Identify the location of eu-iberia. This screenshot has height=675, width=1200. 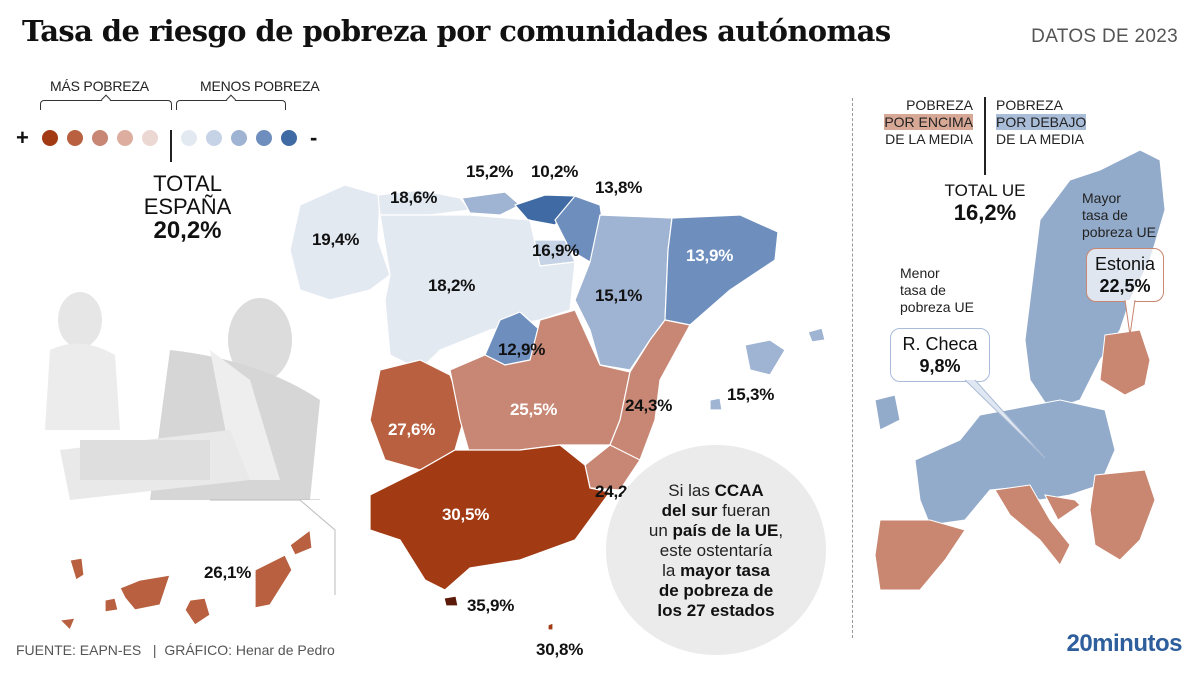
(920, 555).